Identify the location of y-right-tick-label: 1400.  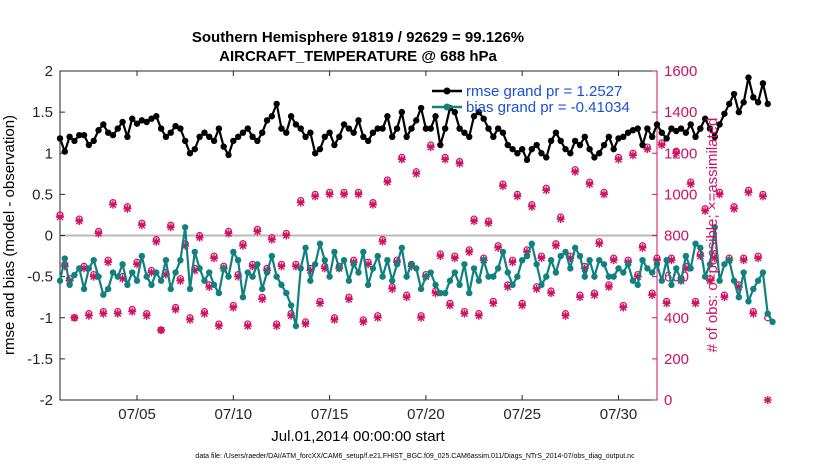
(680, 112).